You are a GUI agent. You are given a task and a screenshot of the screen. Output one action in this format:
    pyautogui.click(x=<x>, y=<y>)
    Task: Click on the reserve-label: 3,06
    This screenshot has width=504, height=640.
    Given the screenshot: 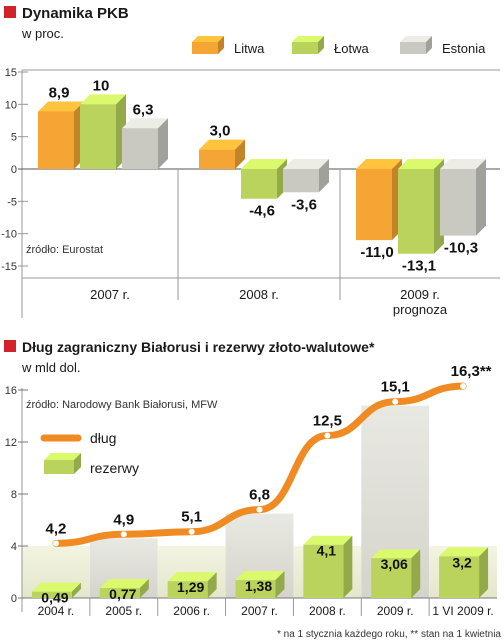 What is the action you would take?
    pyautogui.click(x=394, y=564)
    